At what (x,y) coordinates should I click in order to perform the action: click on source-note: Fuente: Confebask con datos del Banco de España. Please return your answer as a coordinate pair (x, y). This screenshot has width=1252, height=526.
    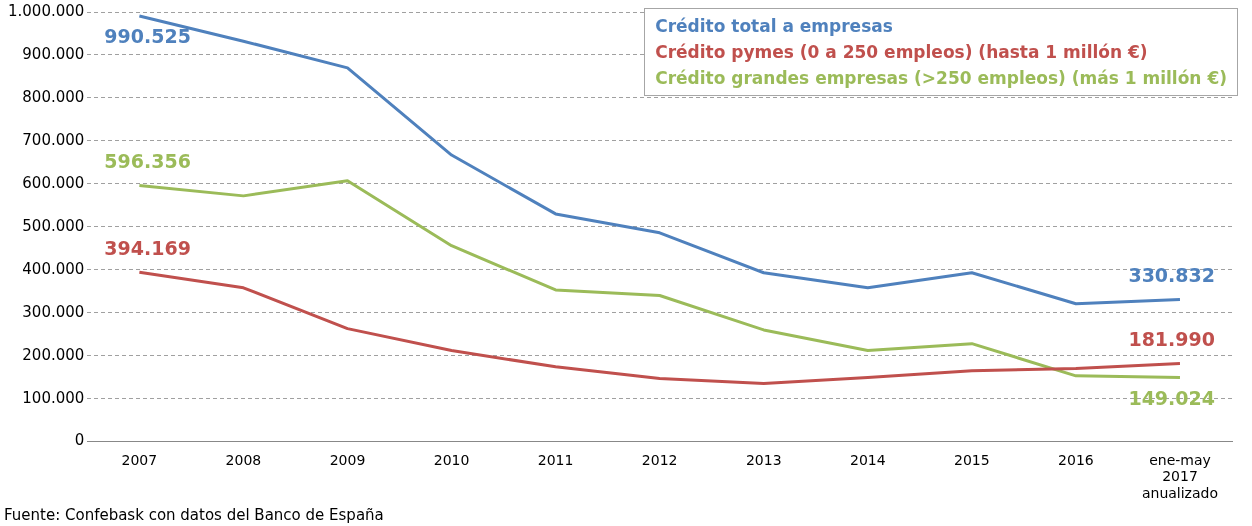
    Looking at the image, I should click on (194, 515).